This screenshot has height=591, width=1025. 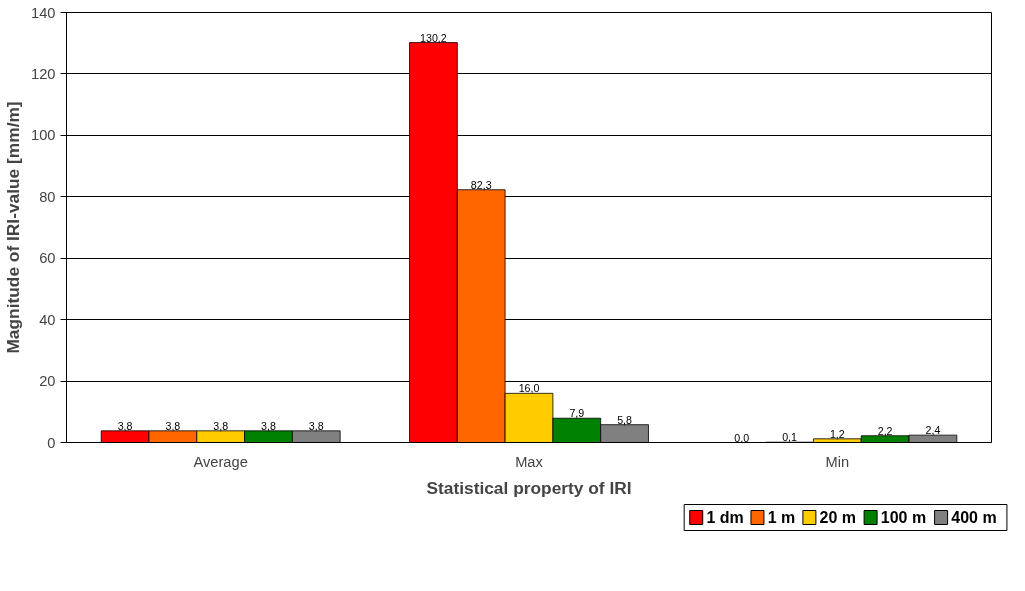 What do you see at coordinates (577, 413) in the screenshot?
I see `data-label: 7,9` at bounding box center [577, 413].